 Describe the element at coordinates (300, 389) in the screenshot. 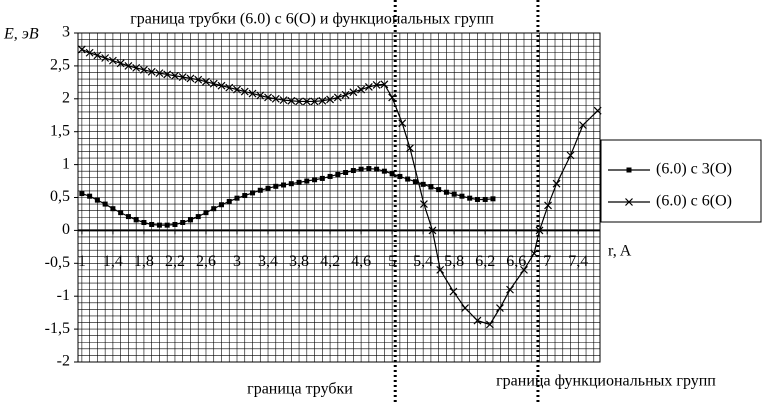

I see `annotation: граница трубки` at that location.